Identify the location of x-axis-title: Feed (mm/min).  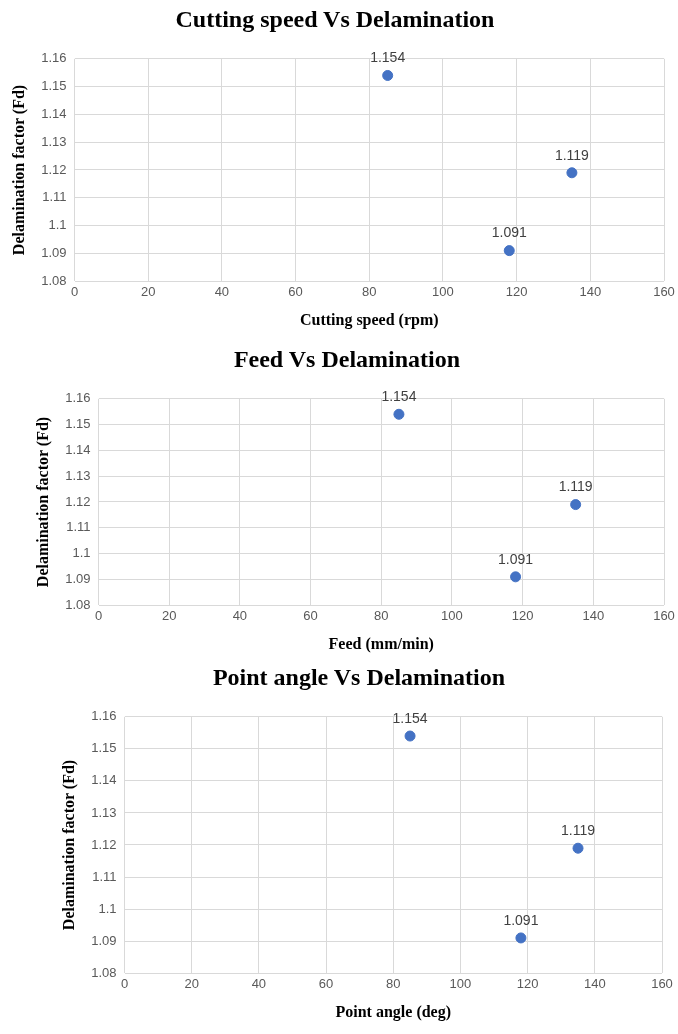
(381, 643).